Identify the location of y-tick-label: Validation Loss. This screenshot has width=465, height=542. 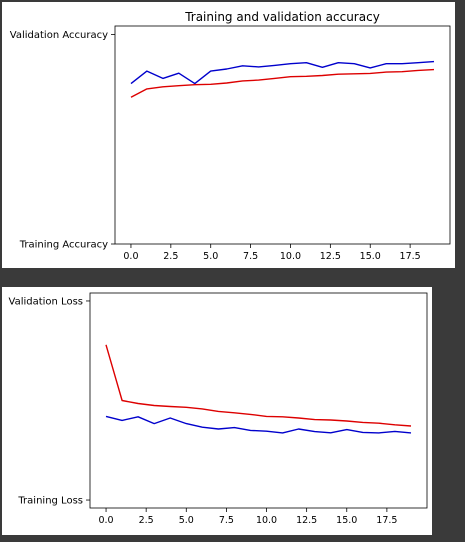
(46, 301).